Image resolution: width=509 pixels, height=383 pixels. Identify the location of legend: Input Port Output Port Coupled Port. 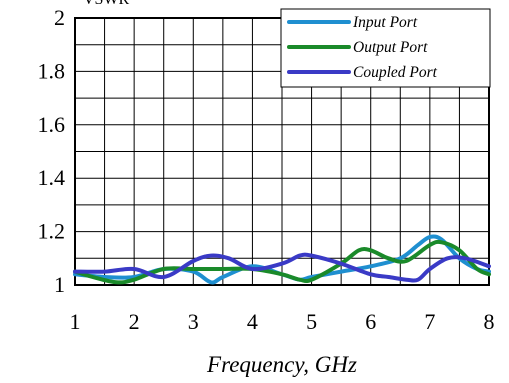
(385, 48).